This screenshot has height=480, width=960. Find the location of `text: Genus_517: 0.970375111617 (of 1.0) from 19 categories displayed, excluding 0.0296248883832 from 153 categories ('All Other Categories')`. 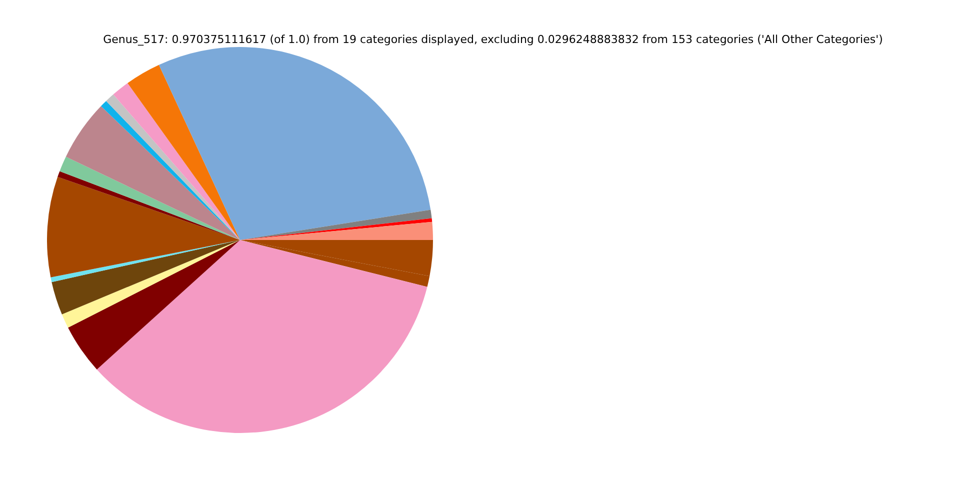

text: Genus_517: 0.970375111617 (of 1.0) from 19 categories displayed, excluding 0.0296248883832 from 153 categories ('All Other Categories') is located at coordinates (493, 39).